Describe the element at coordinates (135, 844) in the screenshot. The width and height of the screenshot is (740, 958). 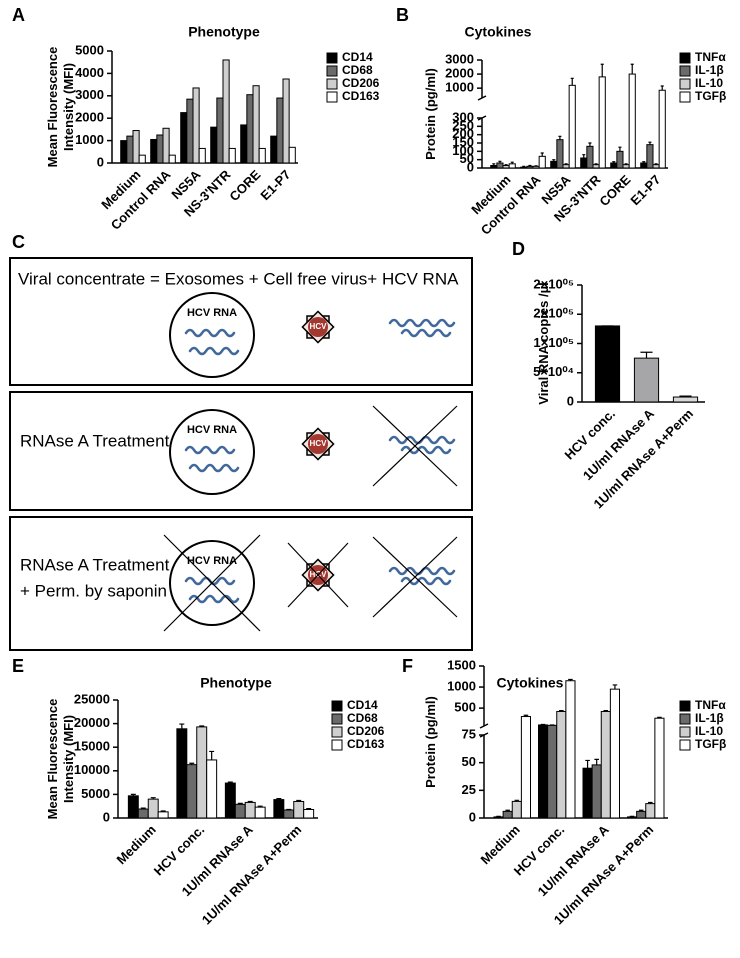
I see `x-tick-label: Medium` at that location.